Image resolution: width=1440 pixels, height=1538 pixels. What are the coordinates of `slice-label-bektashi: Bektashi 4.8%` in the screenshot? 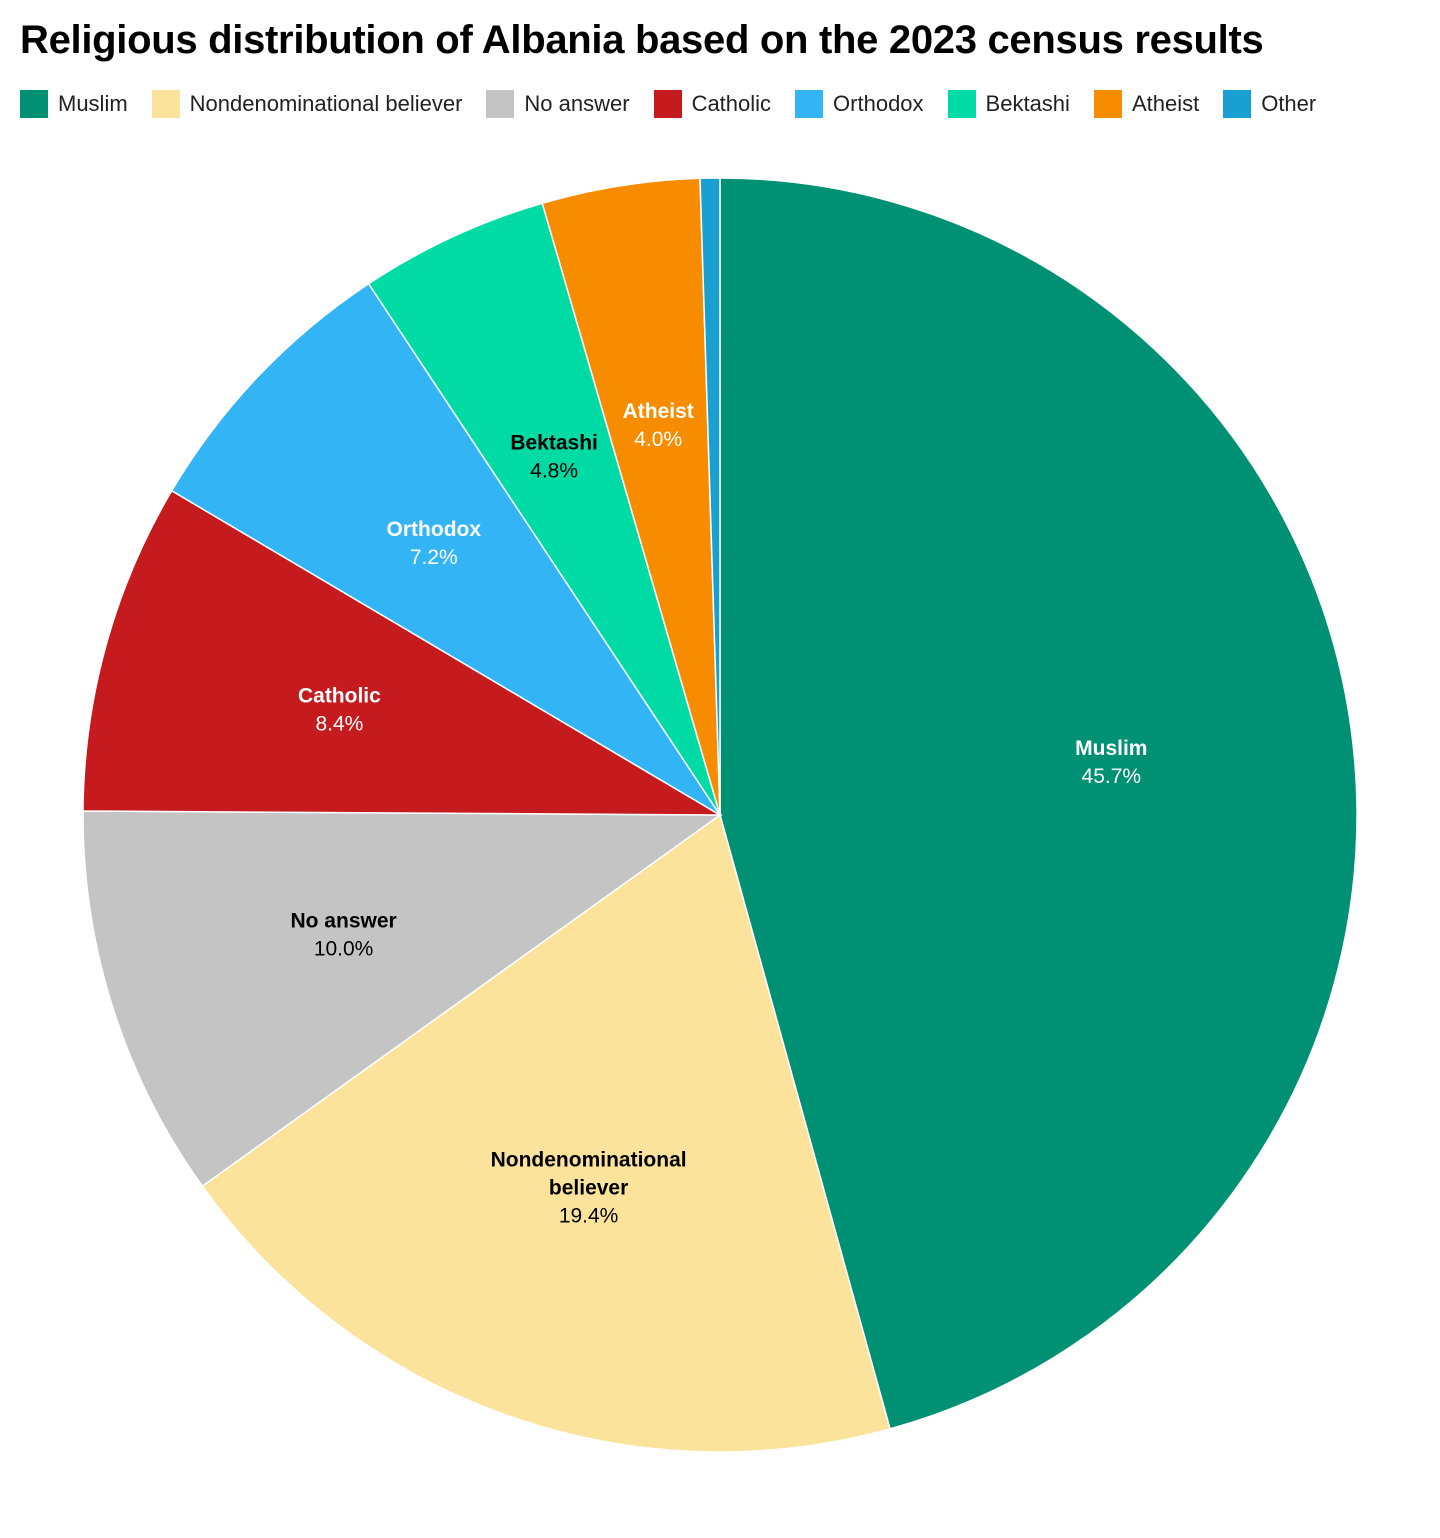 It's located at (554, 457).